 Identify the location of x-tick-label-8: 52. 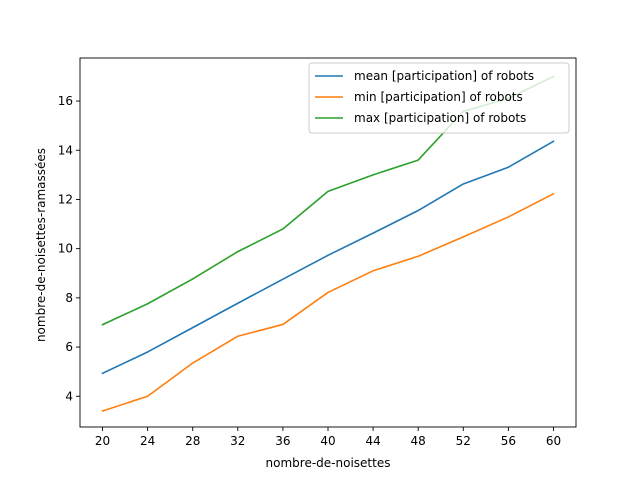
(463, 441).